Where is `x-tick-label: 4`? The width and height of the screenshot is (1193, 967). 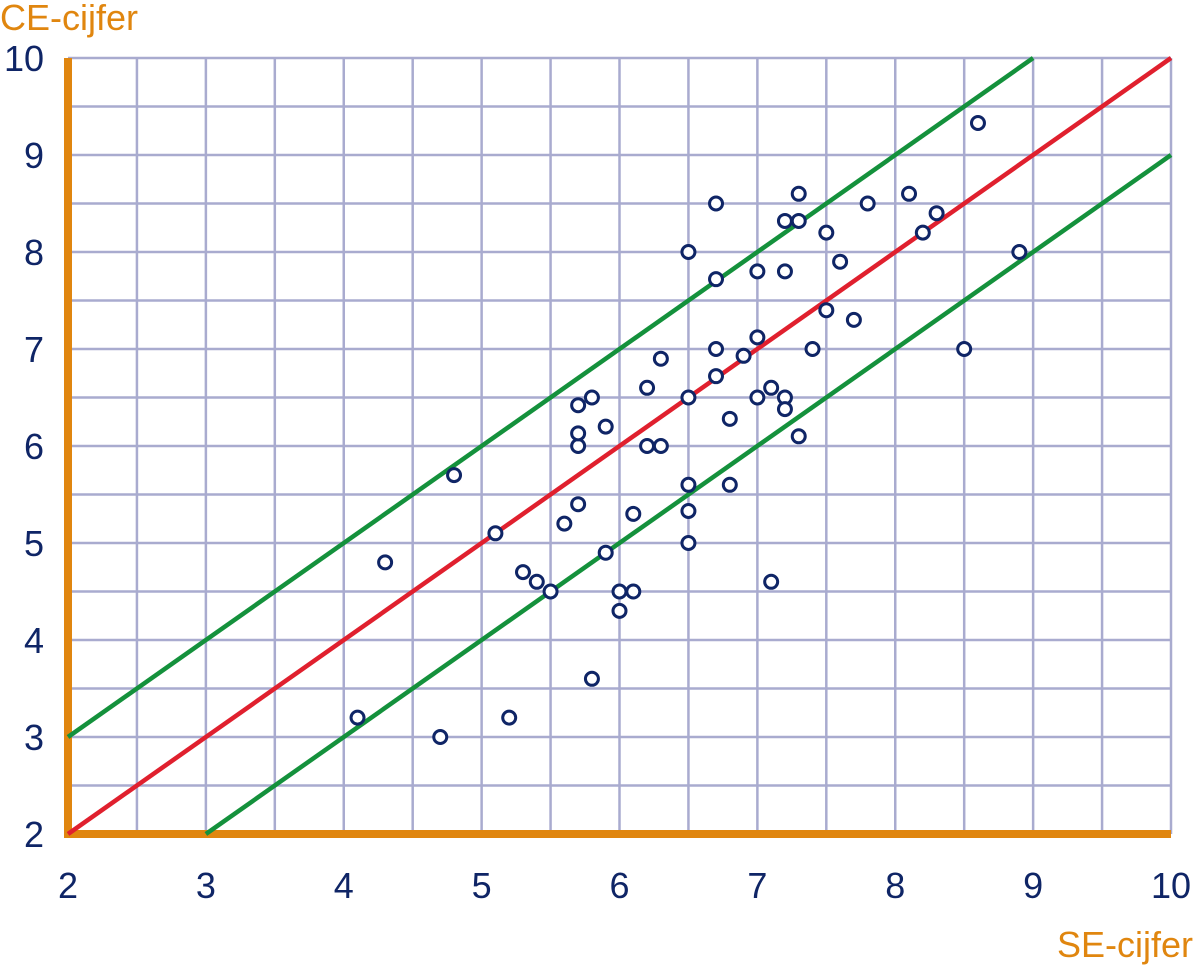
x-tick-label: 4 is located at coordinates (344, 885).